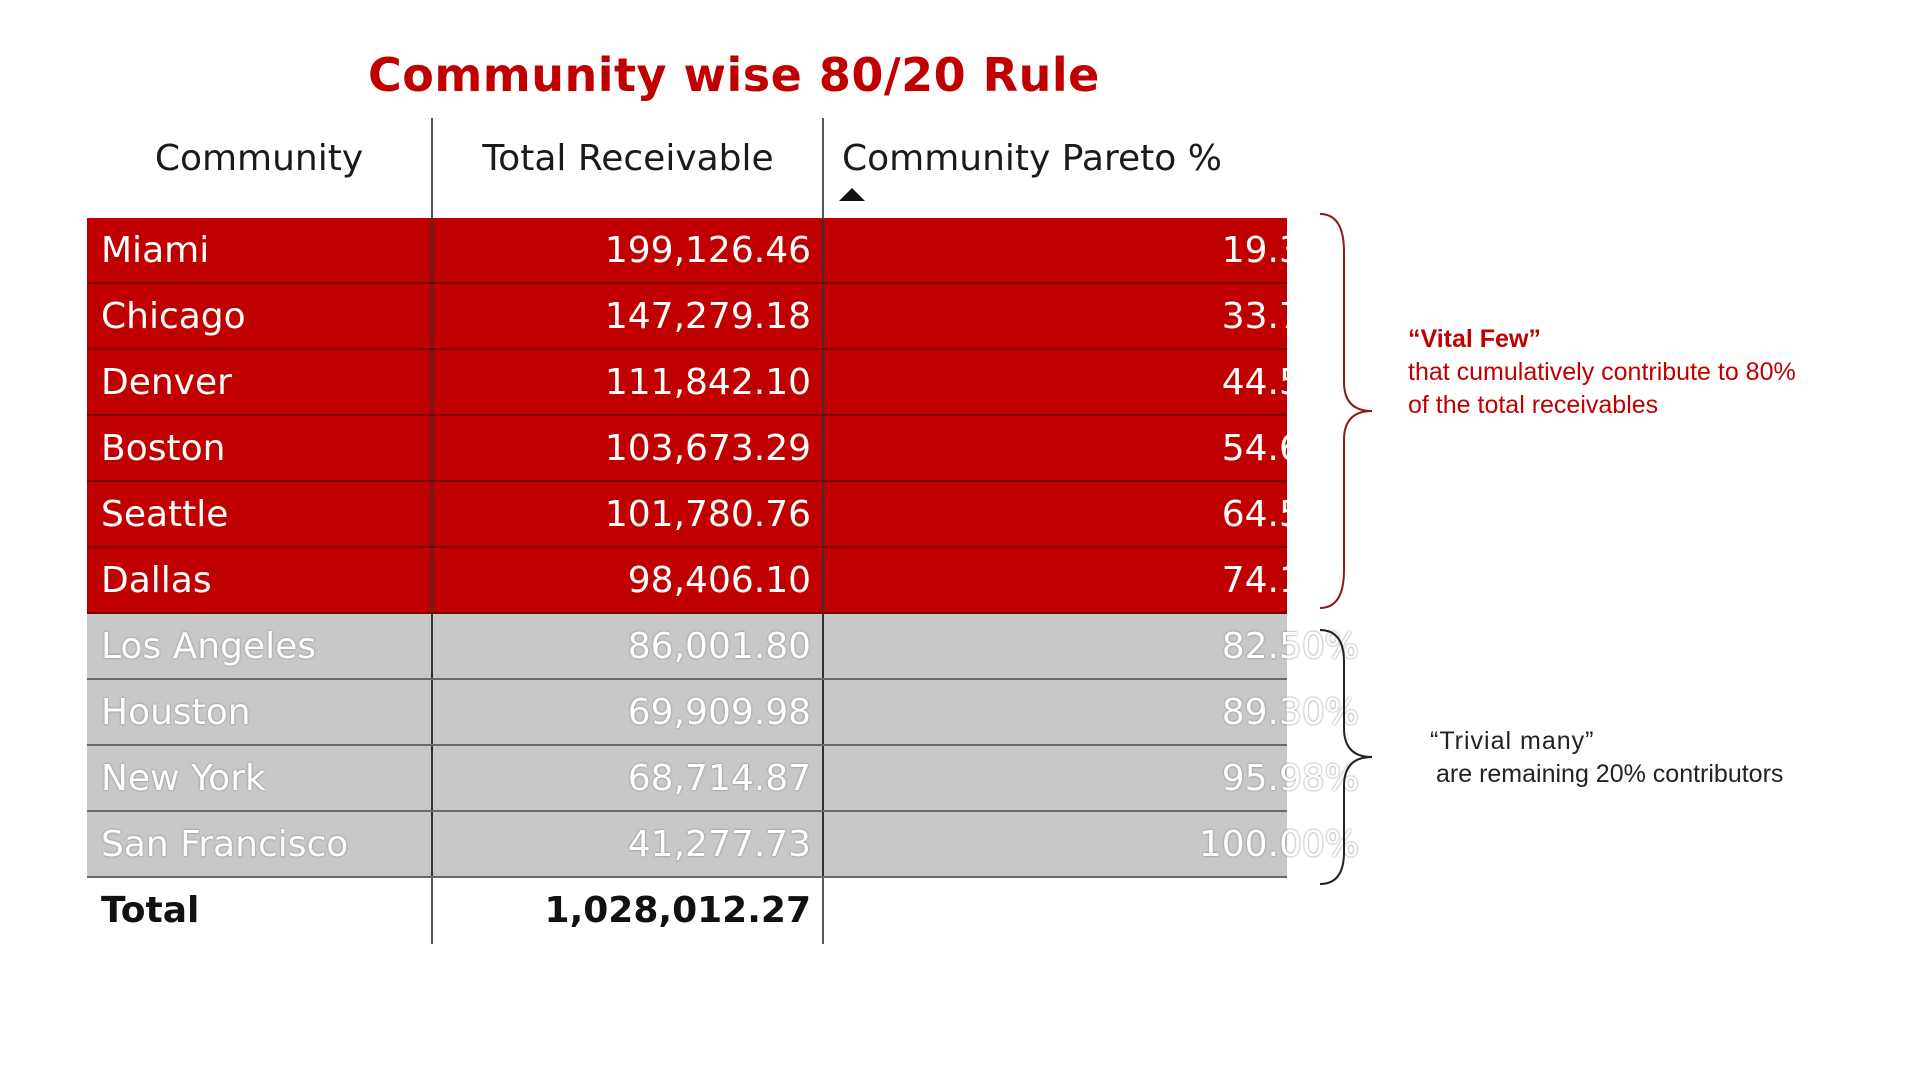 The width and height of the screenshot is (1920, 1080). What do you see at coordinates (852, 194) in the screenshot?
I see `sort-ascending-icon` at bounding box center [852, 194].